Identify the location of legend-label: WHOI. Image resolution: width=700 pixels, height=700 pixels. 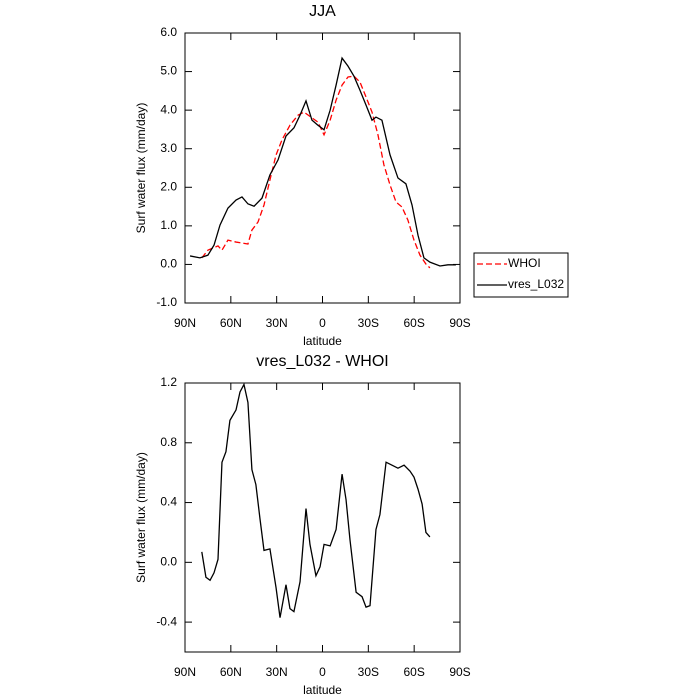
(524, 263).